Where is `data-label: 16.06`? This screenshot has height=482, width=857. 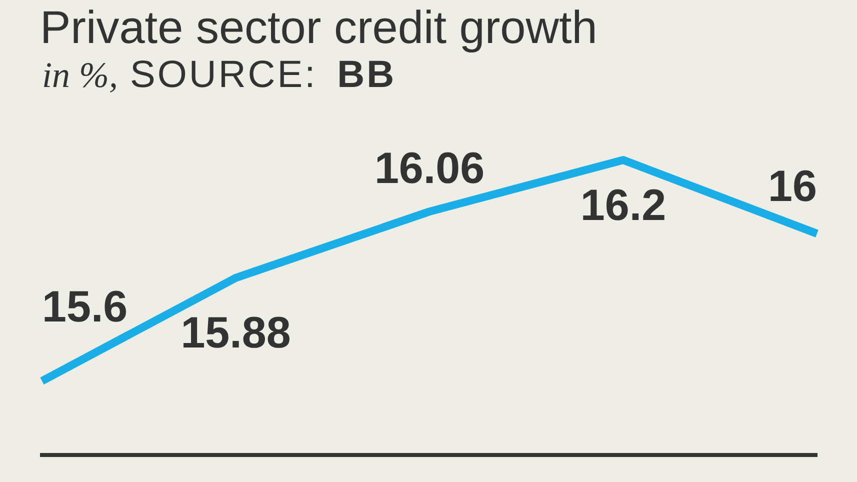
data-label: 16.06 is located at coordinates (429, 168).